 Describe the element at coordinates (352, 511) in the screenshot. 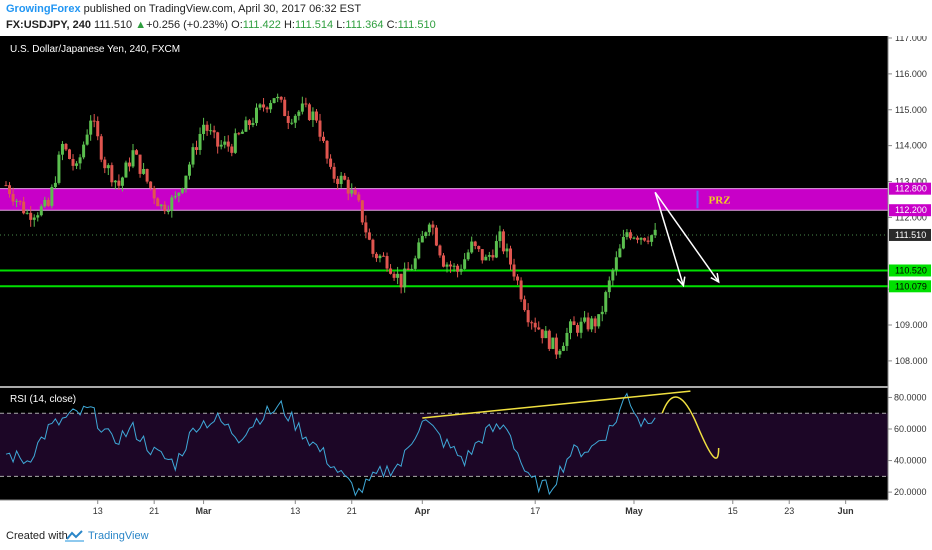

I see `time-tick-label-4: 21` at that location.